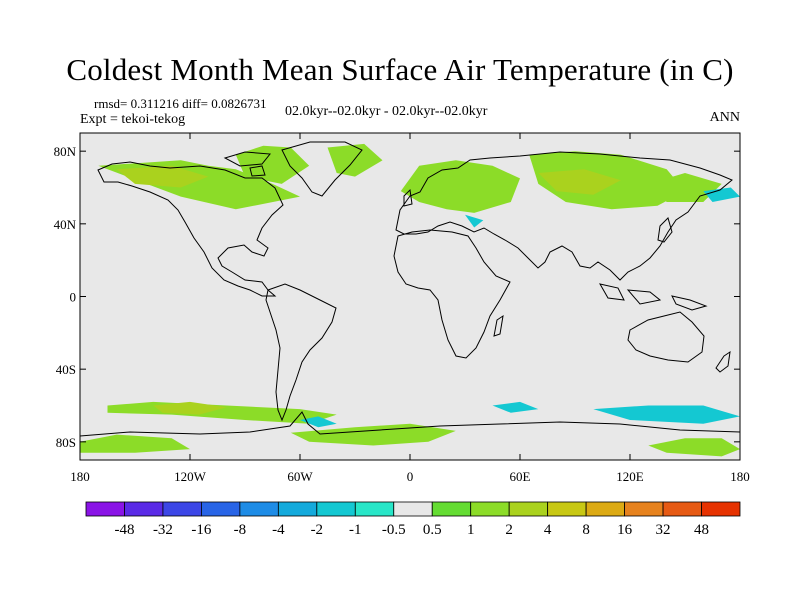  Describe the element at coordinates (65, 151) in the screenshot. I see `y-tick-label: 80N` at that location.